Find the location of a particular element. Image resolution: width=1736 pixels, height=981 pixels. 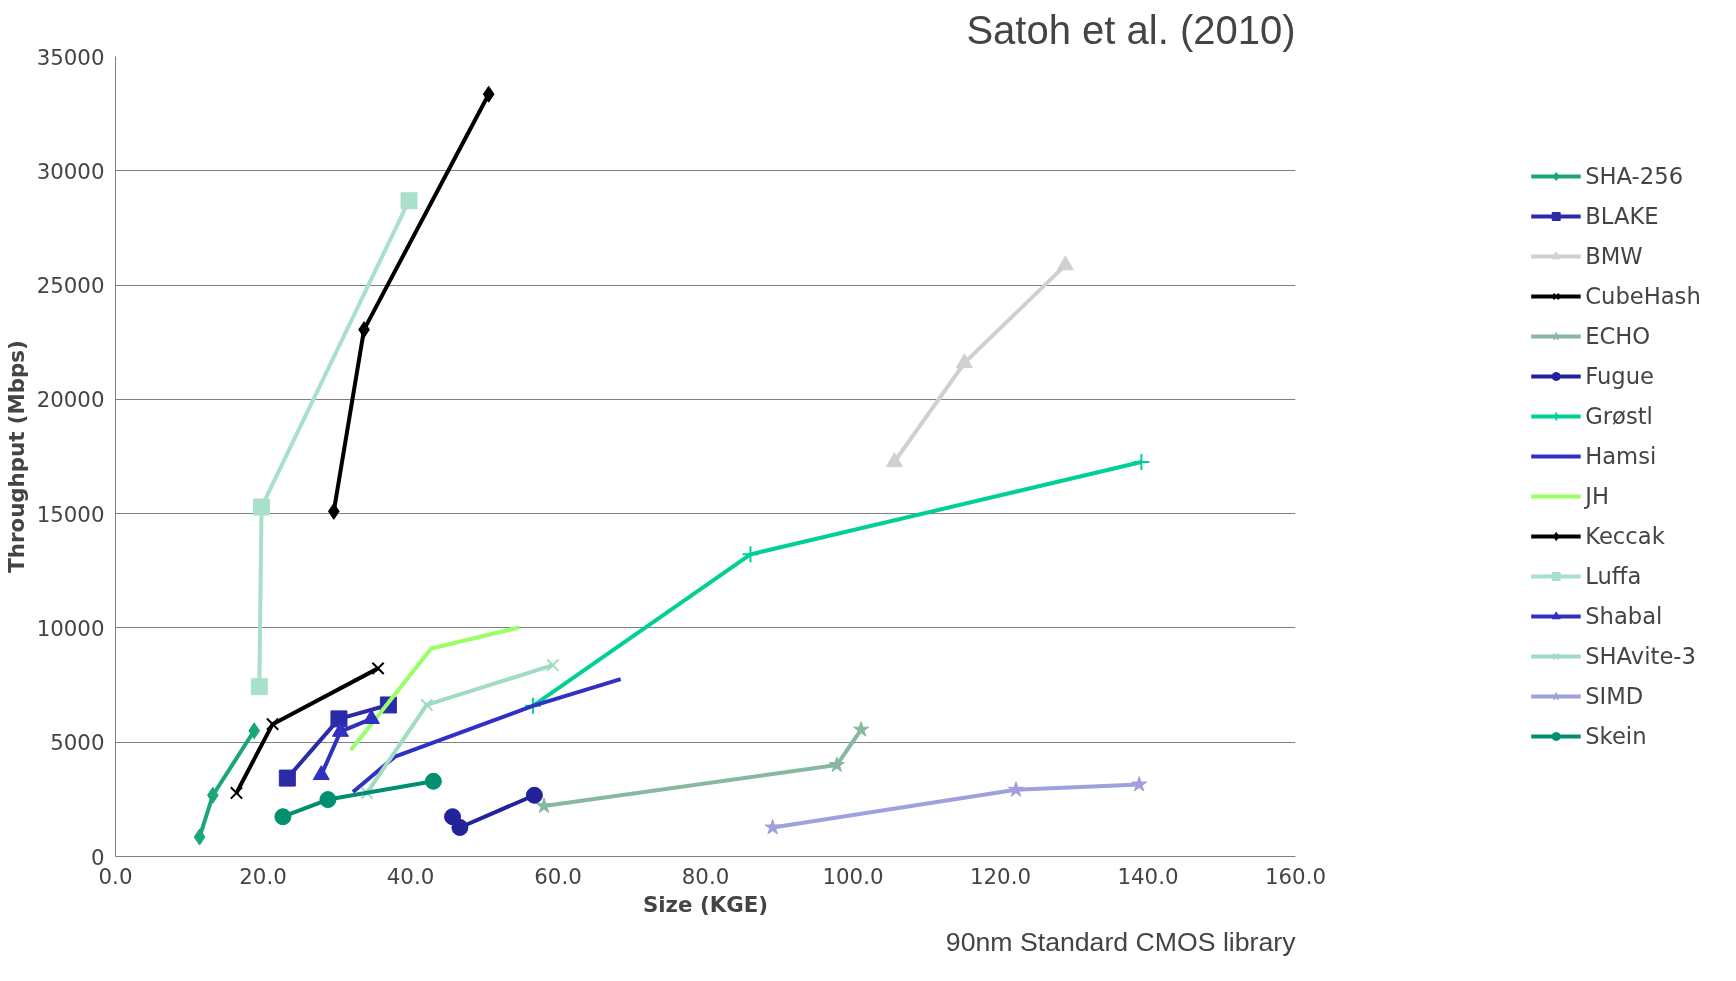

legend-label: Fugue is located at coordinates (1620, 376).